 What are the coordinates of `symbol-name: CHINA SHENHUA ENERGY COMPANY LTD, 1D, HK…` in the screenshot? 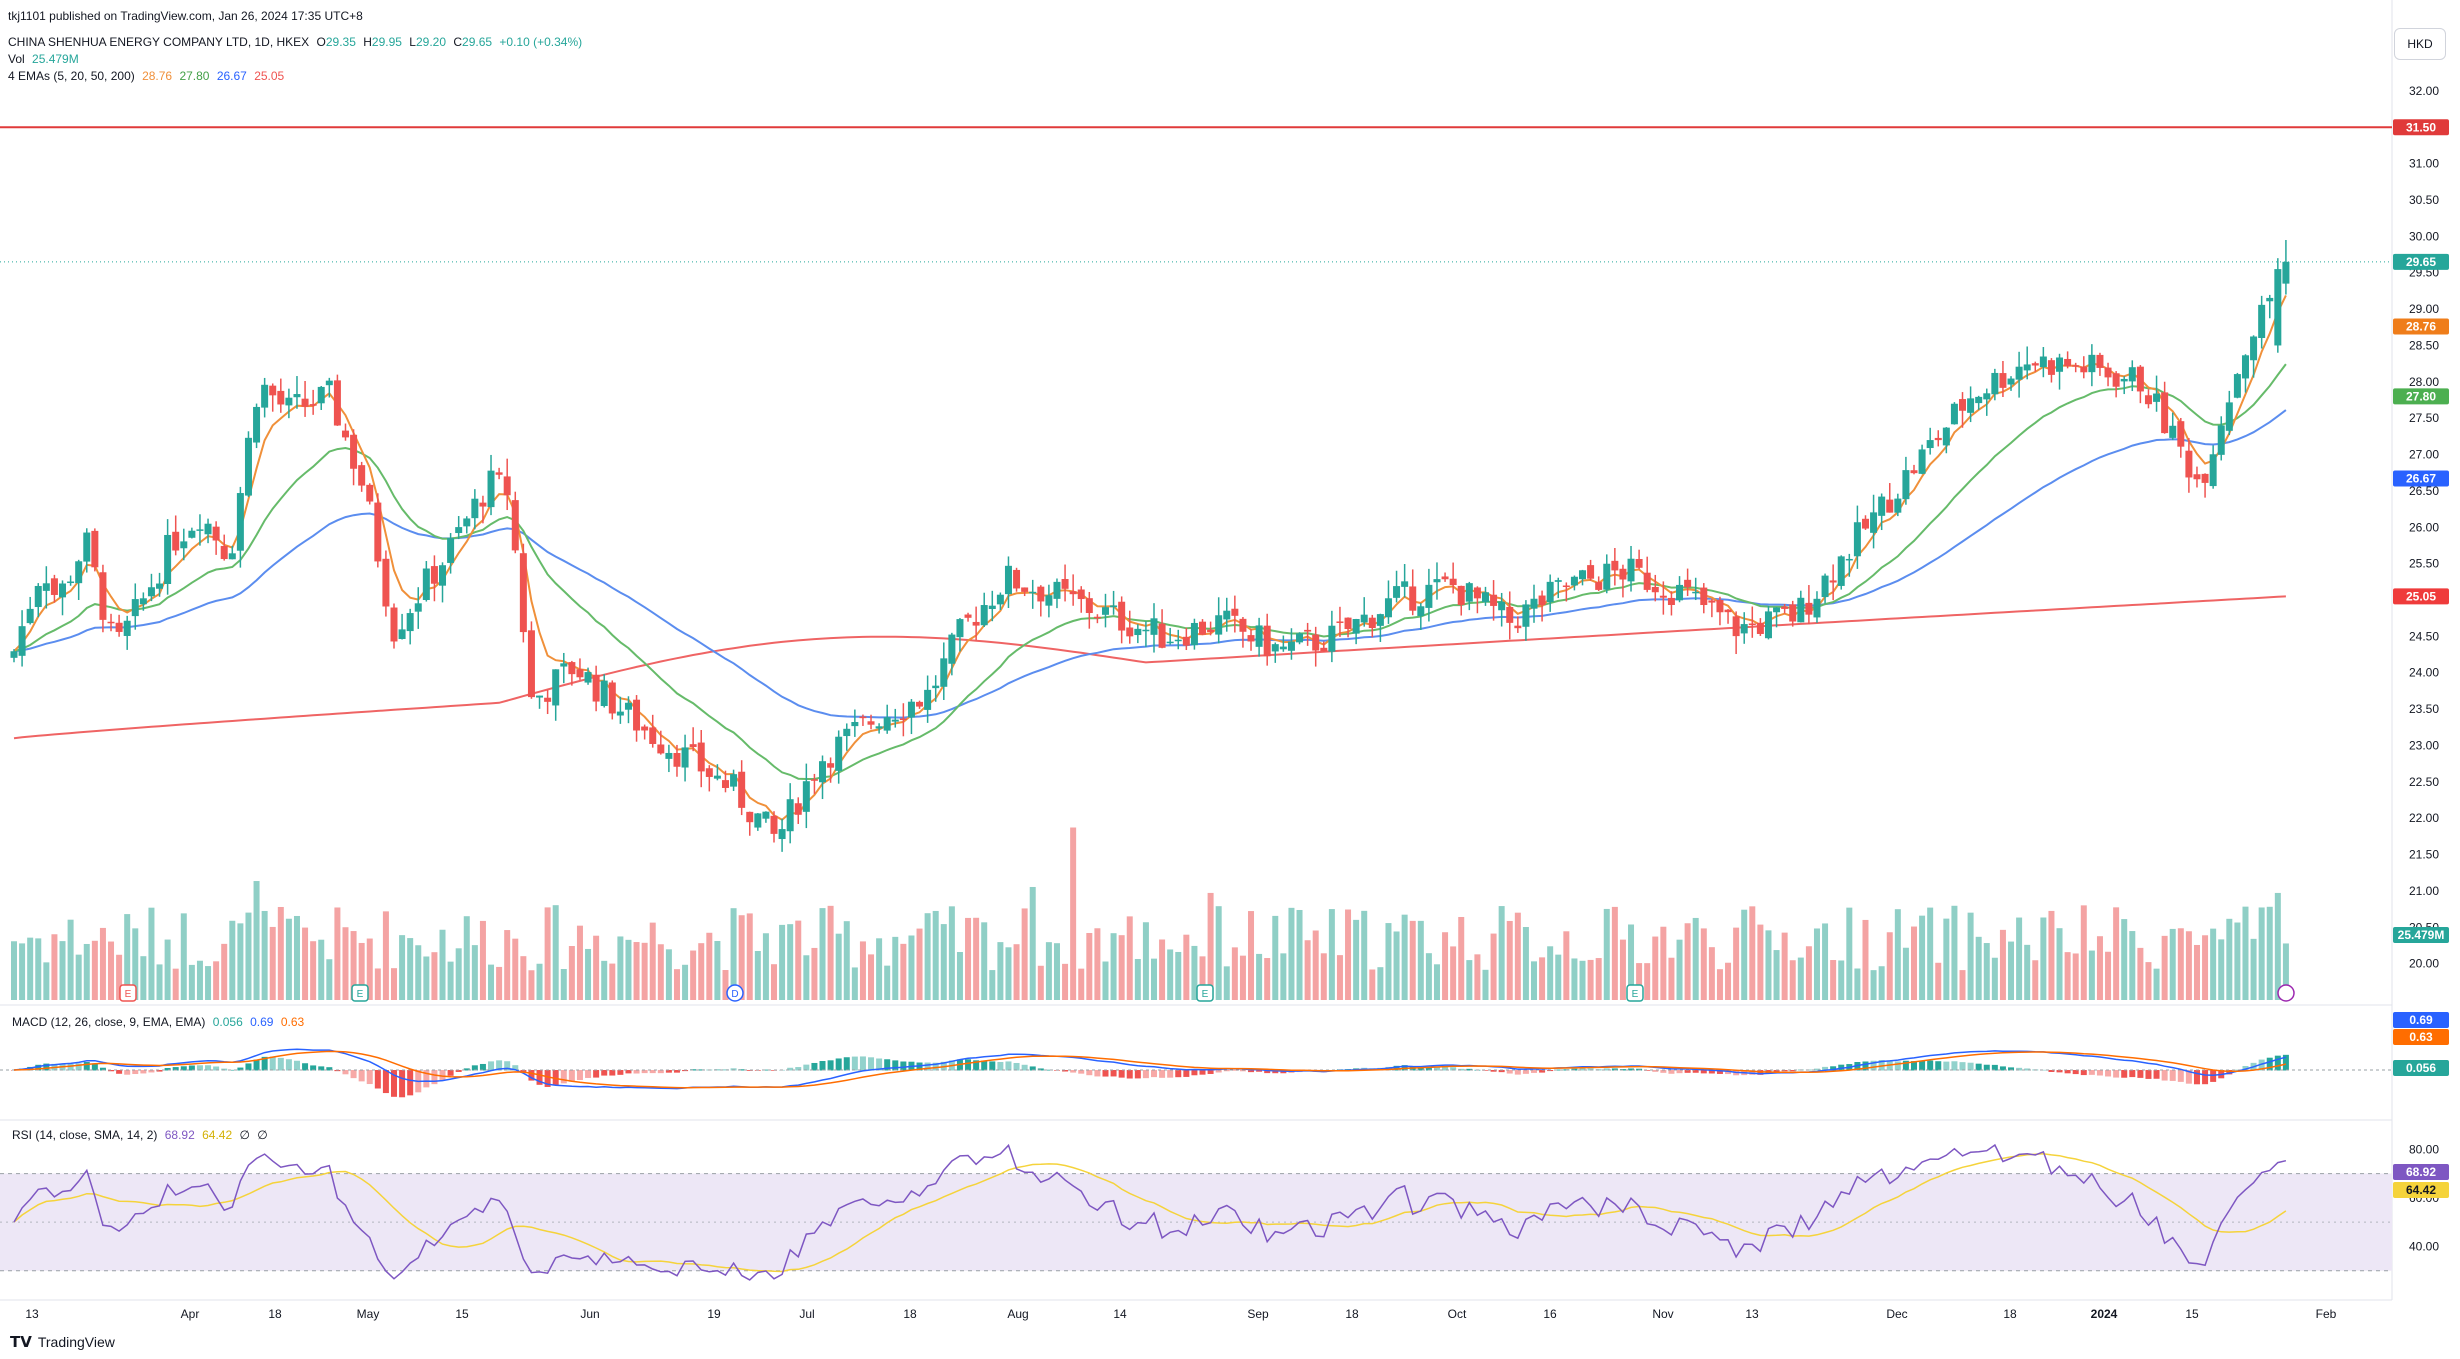 It's located at (159, 42).